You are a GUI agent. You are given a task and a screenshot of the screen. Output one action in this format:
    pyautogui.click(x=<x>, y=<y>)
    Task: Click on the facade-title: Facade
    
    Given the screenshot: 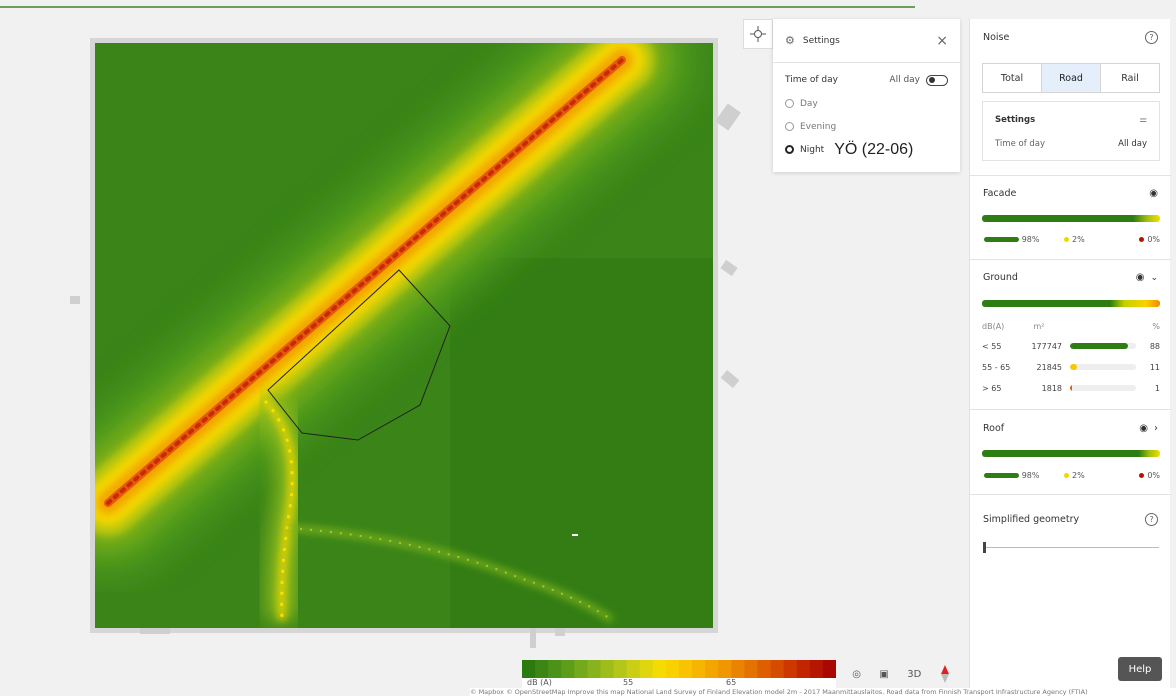 What is the action you would take?
    pyautogui.click(x=1000, y=193)
    